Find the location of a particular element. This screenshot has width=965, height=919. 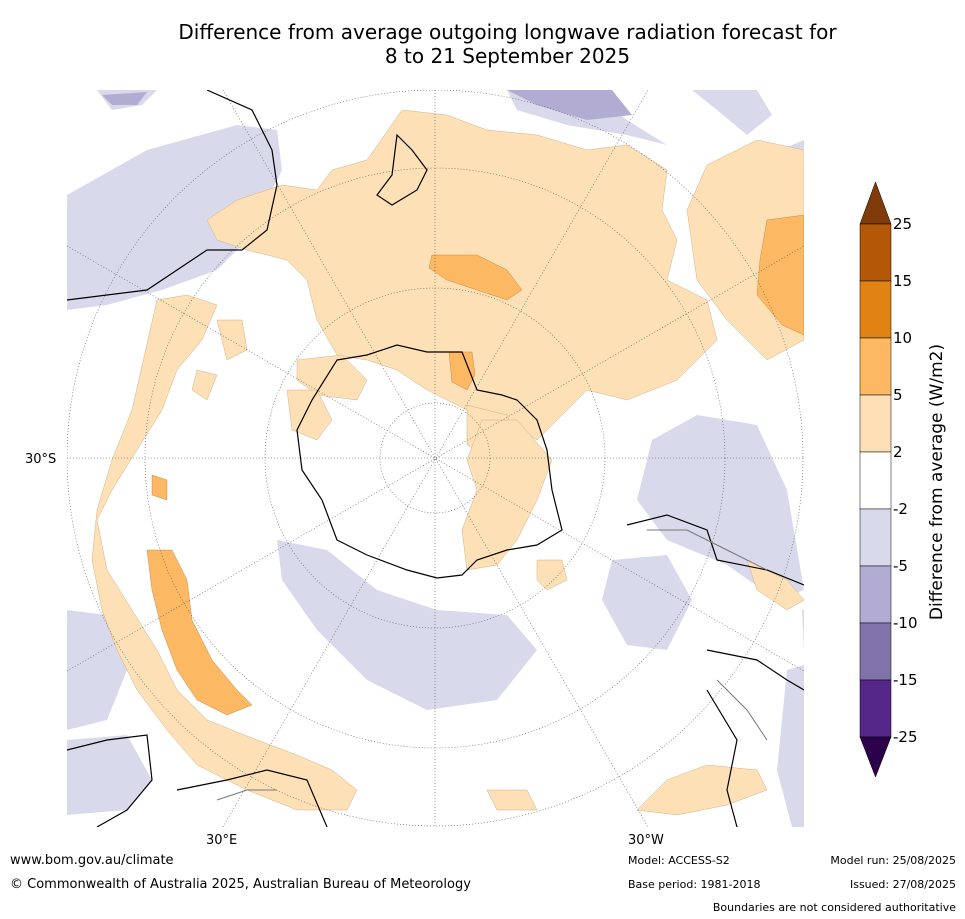

colorbar-tick-label: 10 is located at coordinates (903, 338).